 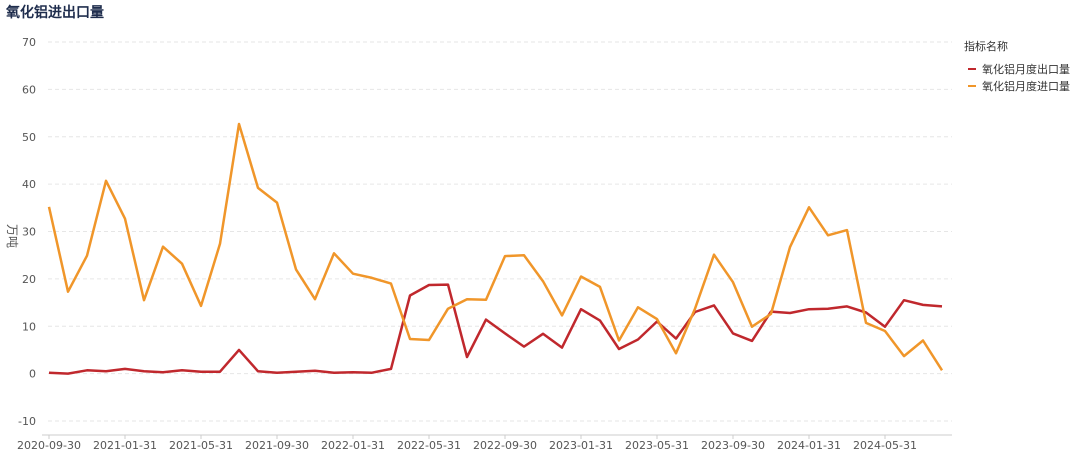 What do you see at coordinates (55, 13) in the screenshot?
I see `chart-title: 氧化铝进出口量` at bounding box center [55, 13].